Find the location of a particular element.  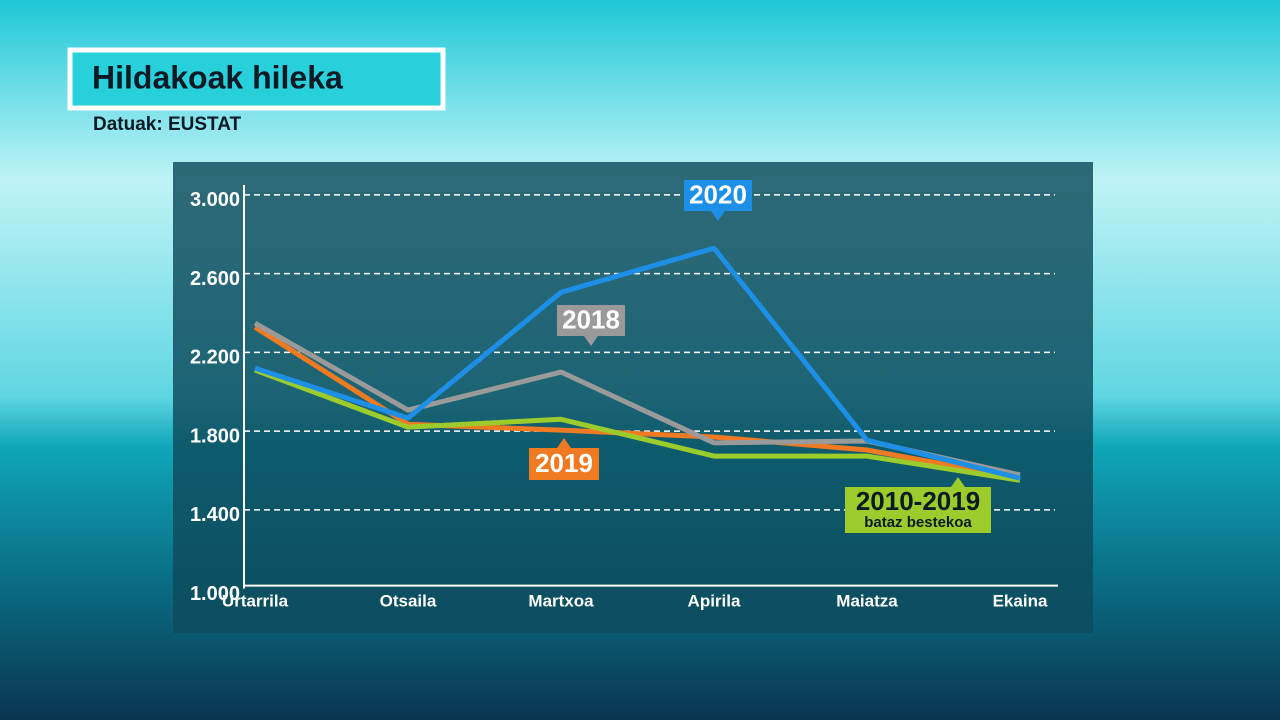

legend-label: 2018 is located at coordinates (591, 319).